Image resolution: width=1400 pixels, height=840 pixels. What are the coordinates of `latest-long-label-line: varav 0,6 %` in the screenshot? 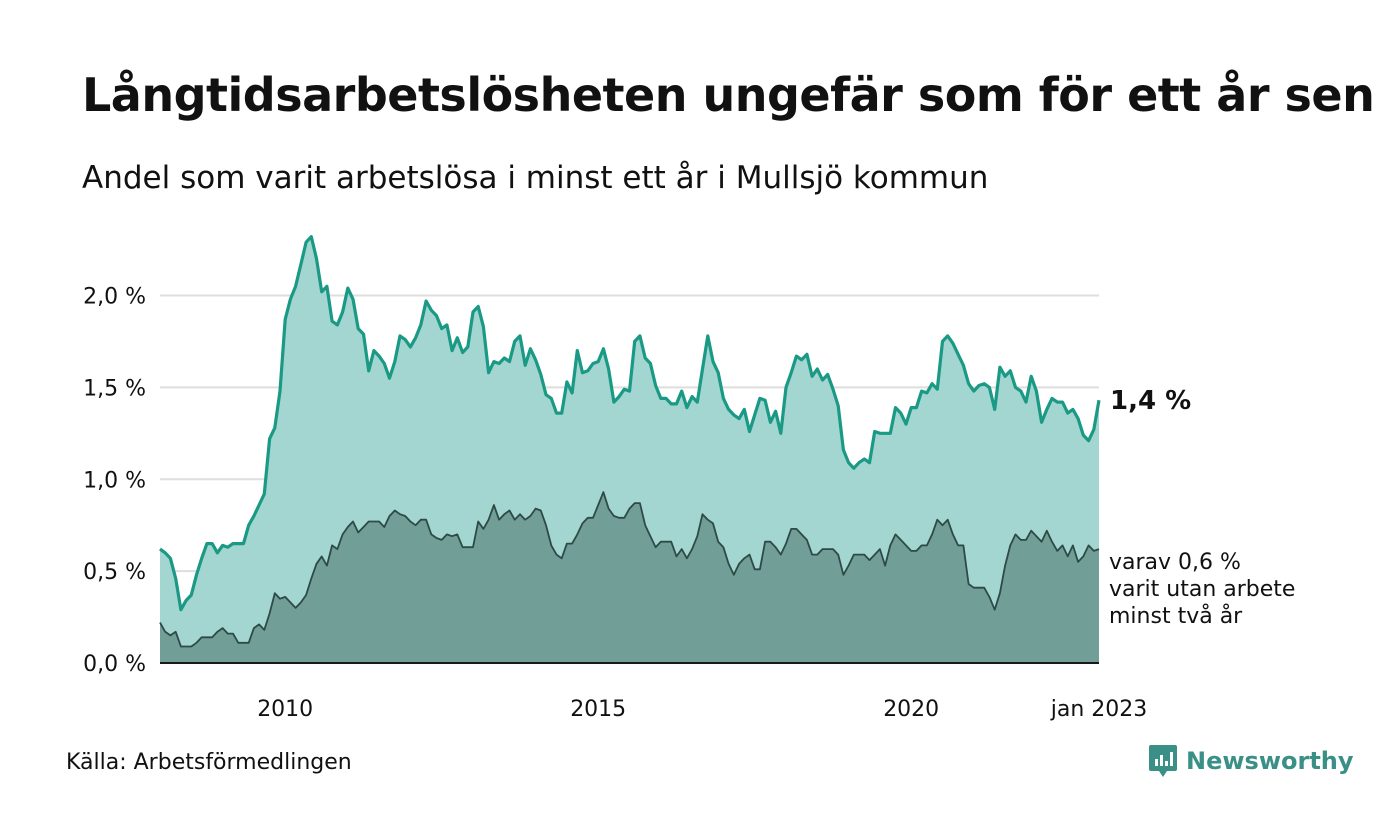 It's located at (1175, 562).